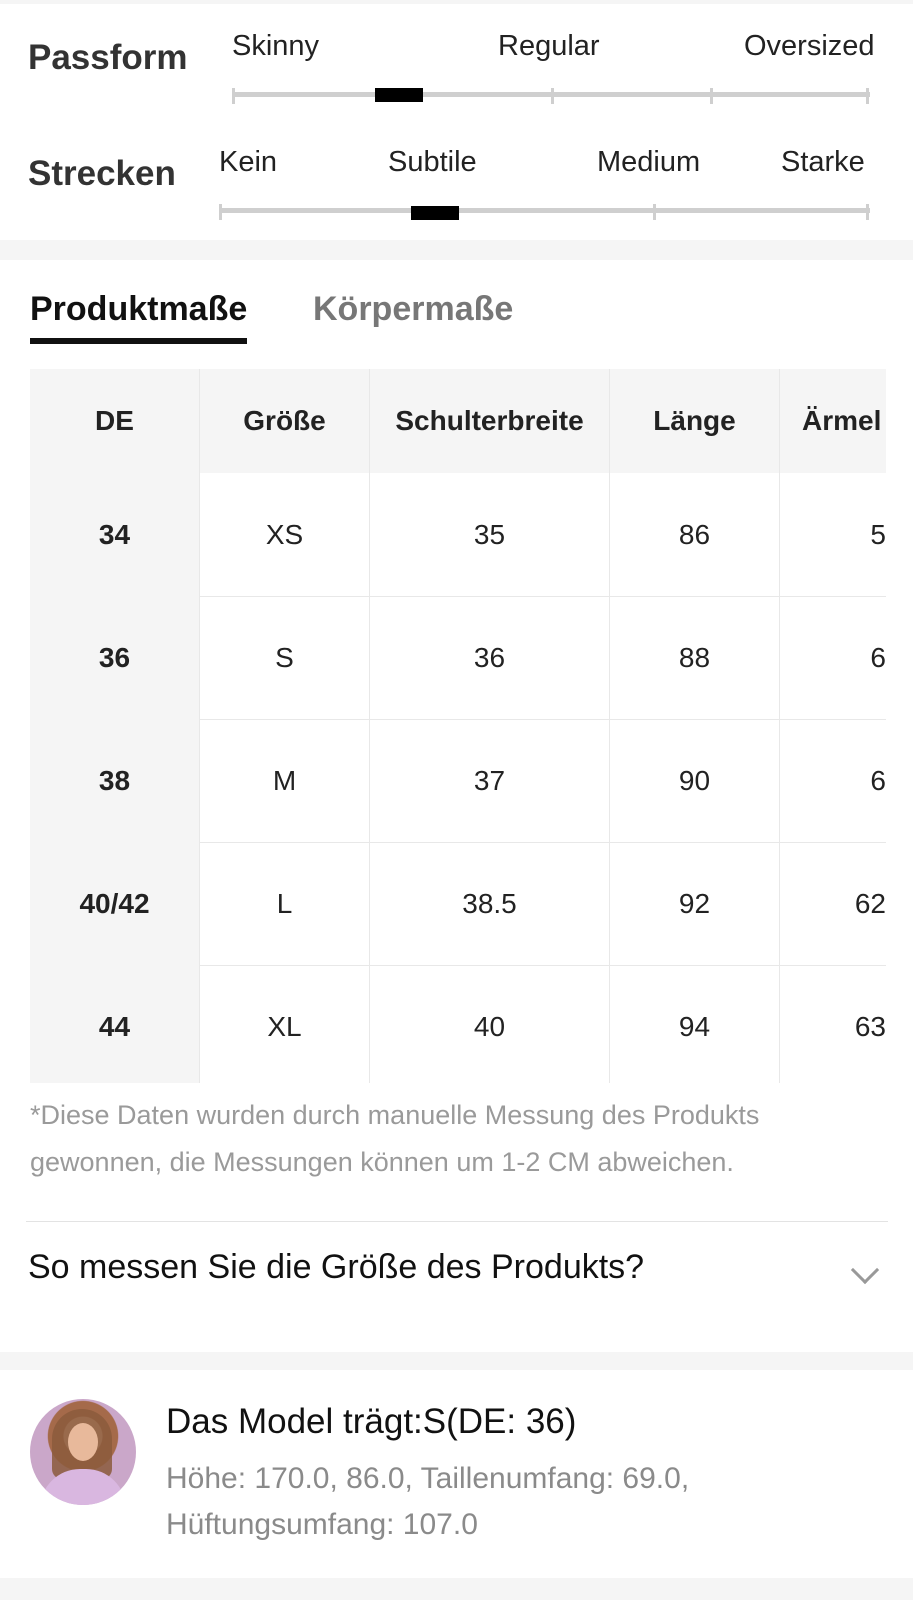 This screenshot has width=913, height=1600. Describe the element at coordinates (139, 341) in the screenshot. I see `active-tab-underline` at that location.